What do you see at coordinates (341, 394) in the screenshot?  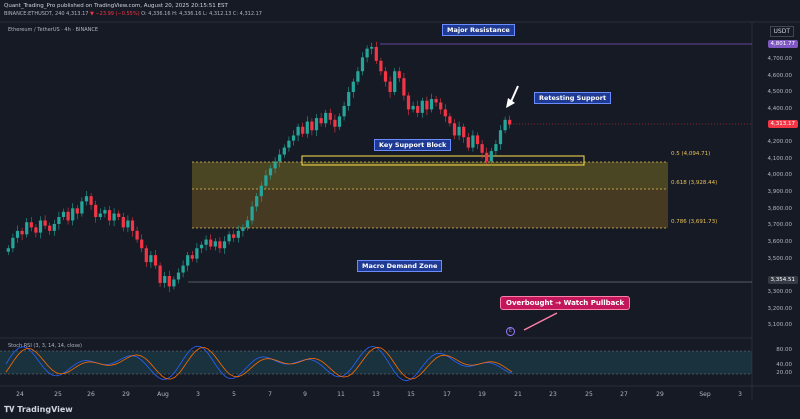 I see `time-tick: 11` at bounding box center [341, 394].